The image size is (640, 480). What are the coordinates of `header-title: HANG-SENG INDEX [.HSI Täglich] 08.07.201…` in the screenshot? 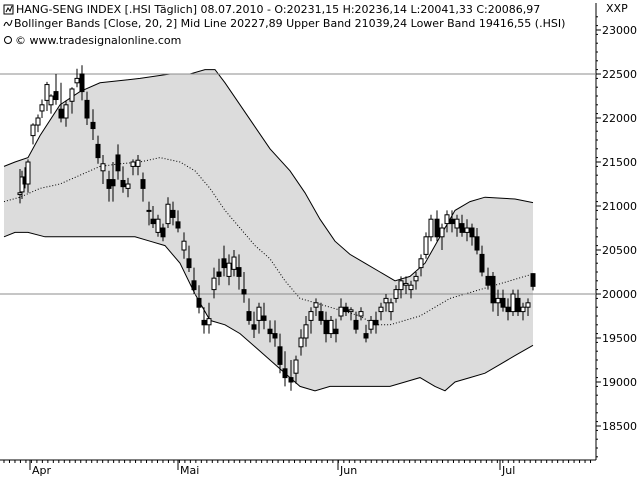 It's located at (278, 9).